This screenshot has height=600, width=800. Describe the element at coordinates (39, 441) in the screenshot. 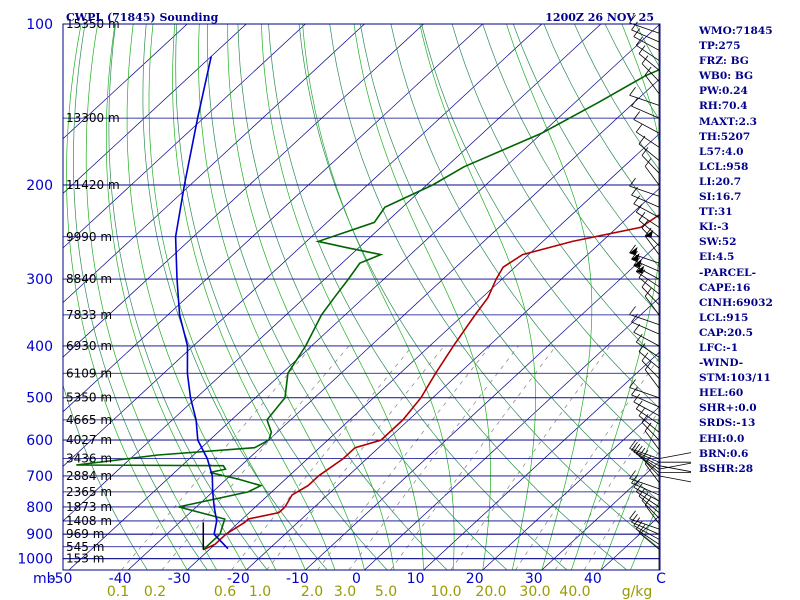

I see `pressure-tick-label: 600` at that location.